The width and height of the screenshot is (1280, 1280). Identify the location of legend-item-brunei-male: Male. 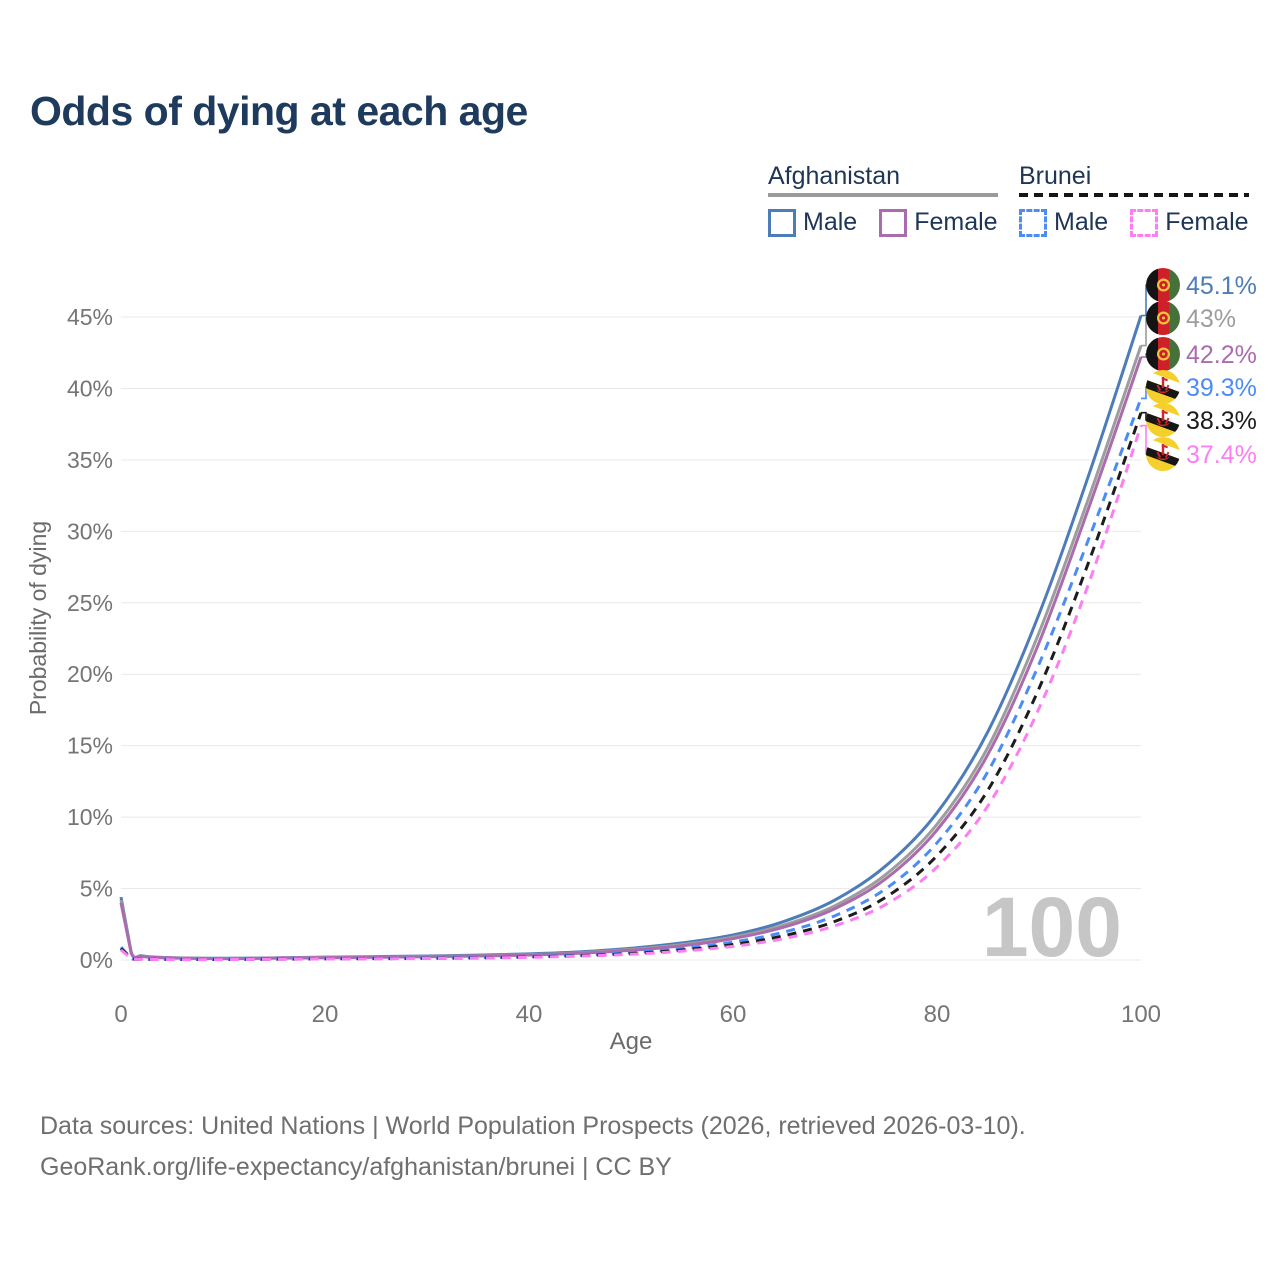
(1063, 222).